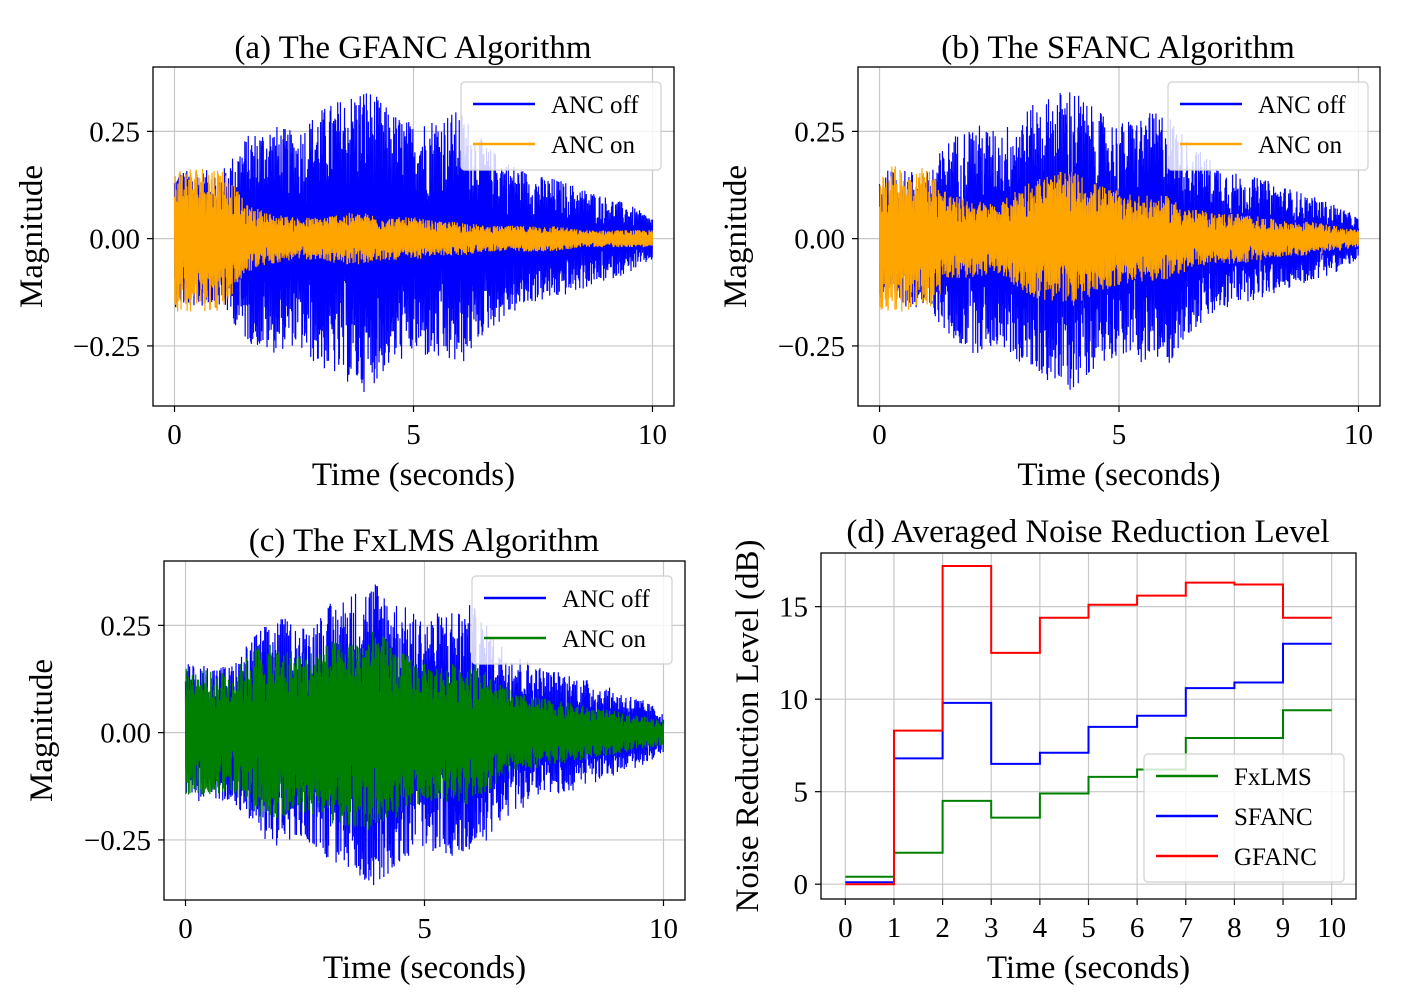 The image size is (1420, 997). Describe the element at coordinates (793, 700) in the screenshot. I see `y-tick-label: 10` at that location.